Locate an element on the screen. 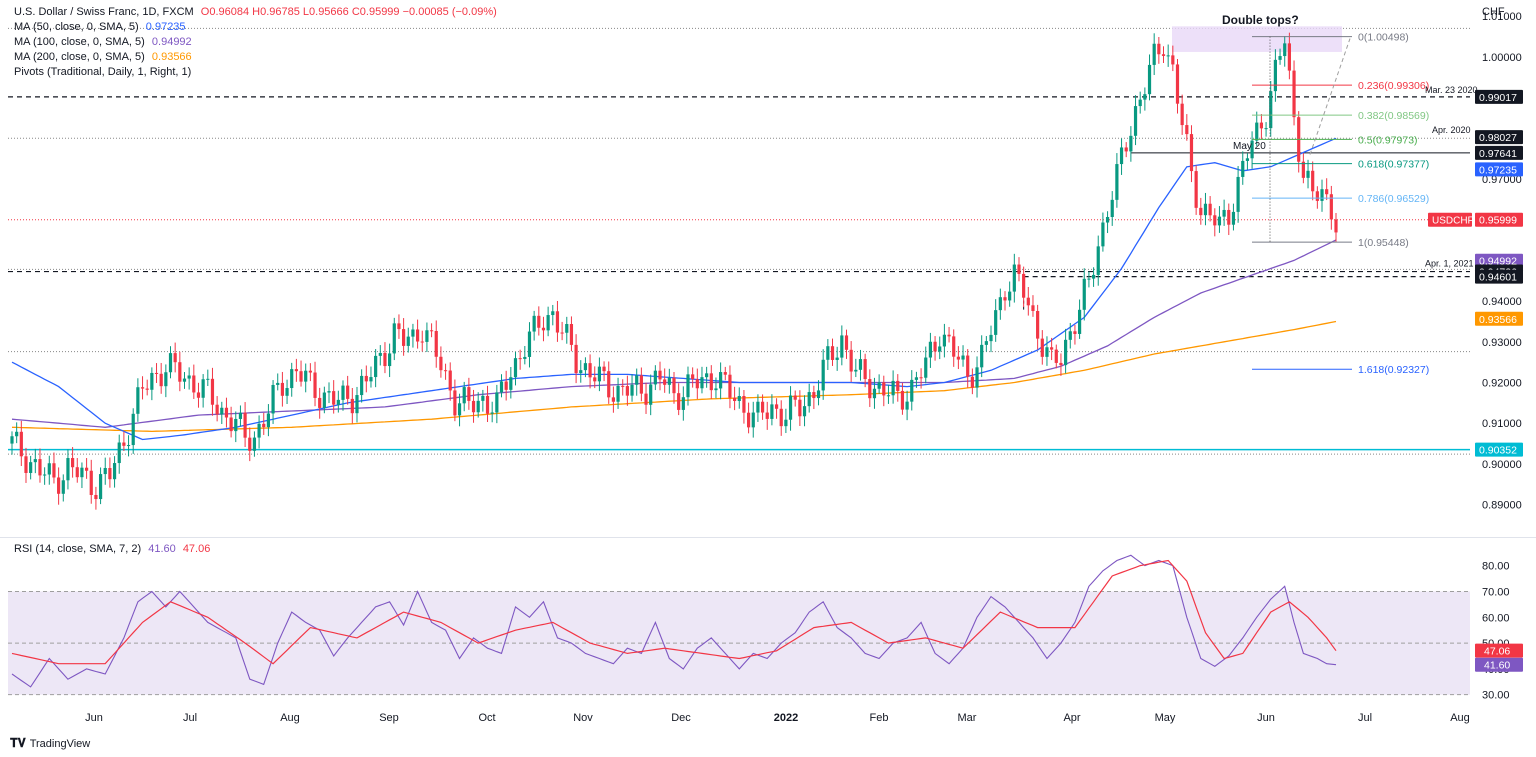  rsi-value: 41.60 is located at coordinates (162, 549).